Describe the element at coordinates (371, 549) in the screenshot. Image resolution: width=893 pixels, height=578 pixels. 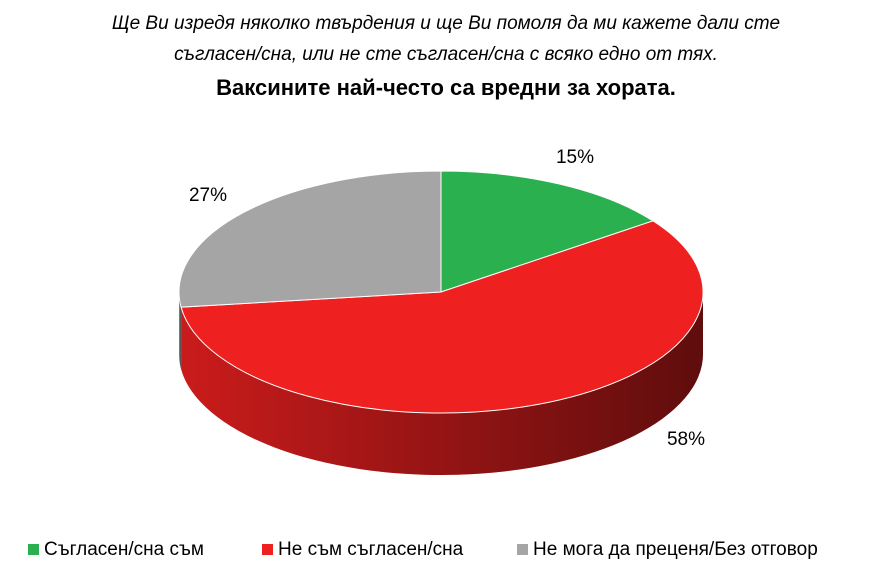
I see `legend-label: Не съм съгласен/сна` at that location.